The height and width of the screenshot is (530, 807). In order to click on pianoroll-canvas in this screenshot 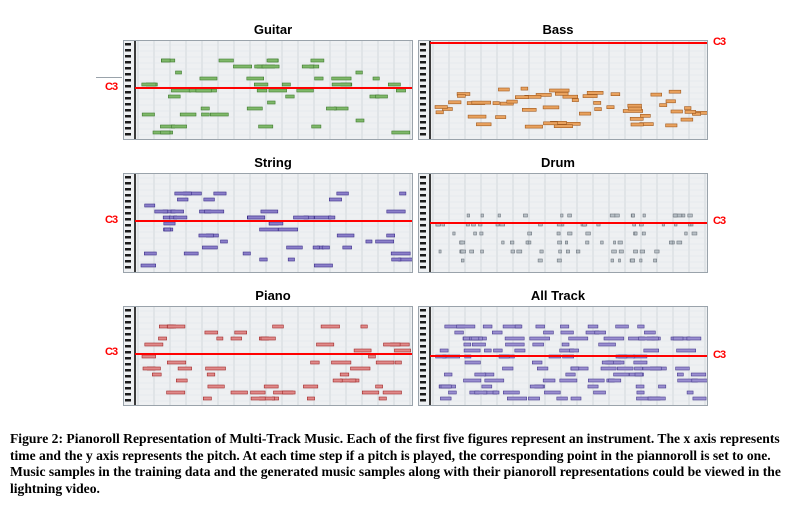, I will do `click(268, 356)`.